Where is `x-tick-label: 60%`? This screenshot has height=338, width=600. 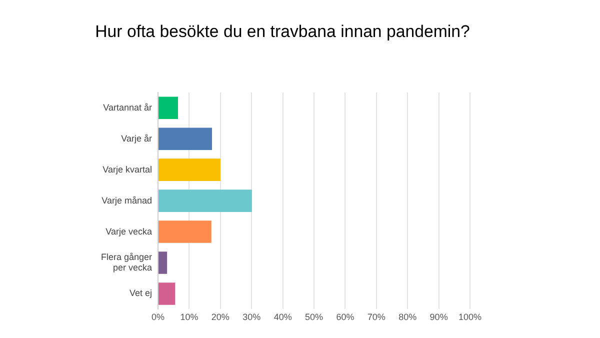 x-tick-label: 60% is located at coordinates (345, 317).